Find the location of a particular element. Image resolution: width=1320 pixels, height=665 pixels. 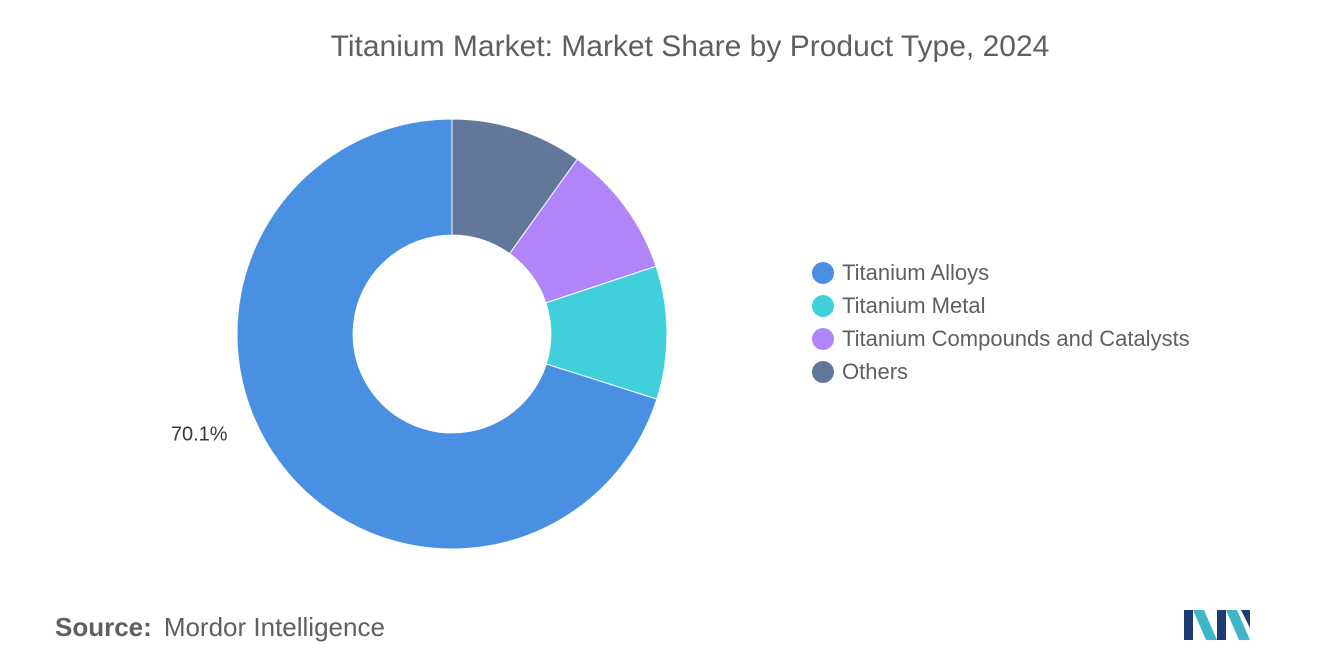

legend-label: Titanium Compounds and Catalysts is located at coordinates (1016, 338).